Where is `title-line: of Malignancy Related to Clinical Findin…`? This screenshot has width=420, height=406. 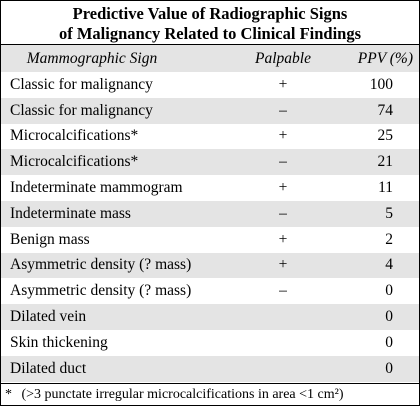
title-line: of Malignancy Related to Clinical Findin… is located at coordinates (210, 33).